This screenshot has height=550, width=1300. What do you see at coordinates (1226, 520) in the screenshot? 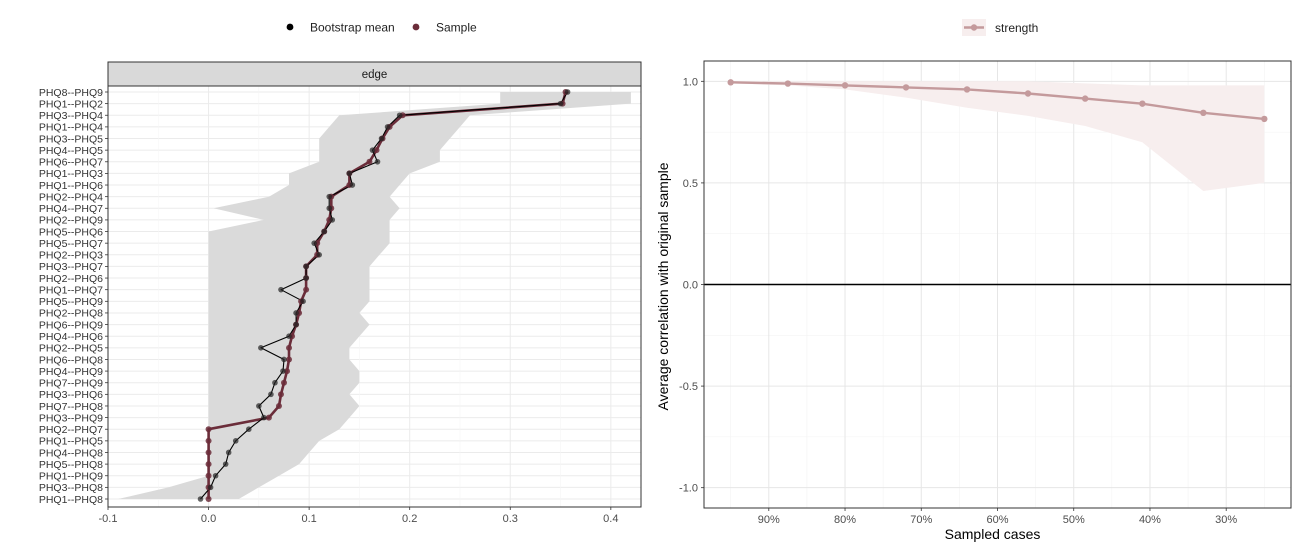
I see `x-tick-label: 30%` at bounding box center [1226, 520].